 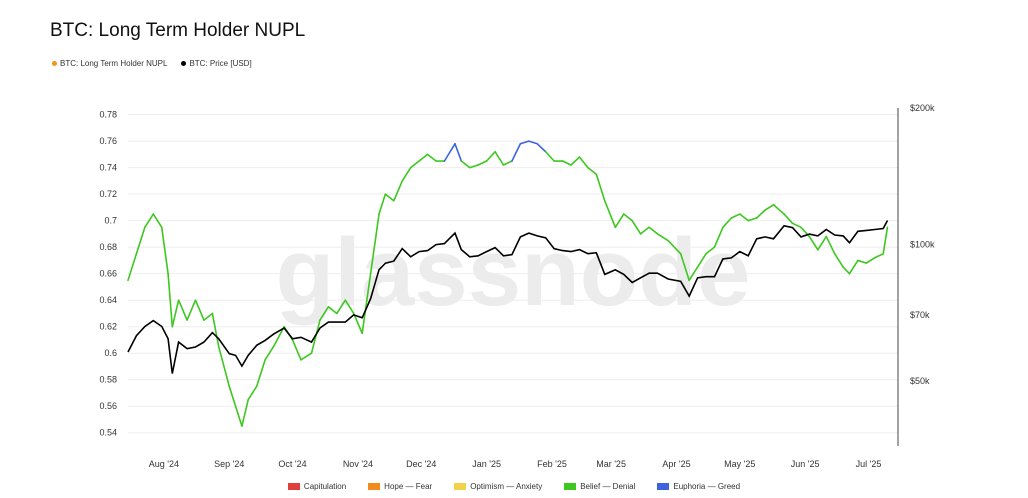 I want to click on legend-item-nupl: BTC: Long Term Holder NUPL, so click(x=109, y=63).